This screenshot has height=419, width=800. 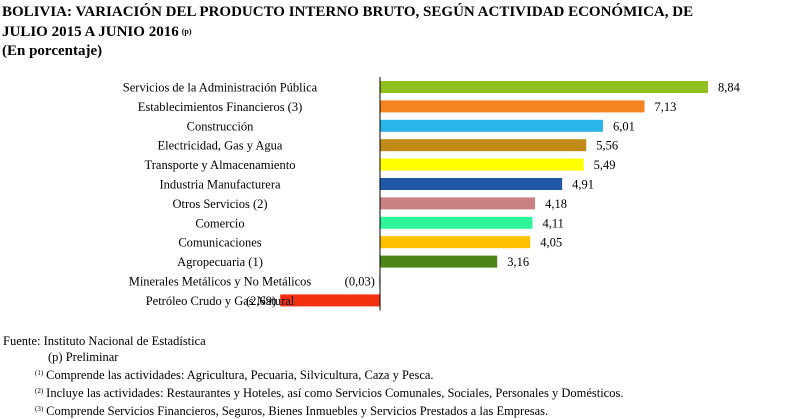 I want to click on category-label-4: Transporte y Almacenamiento, so click(x=220, y=165).